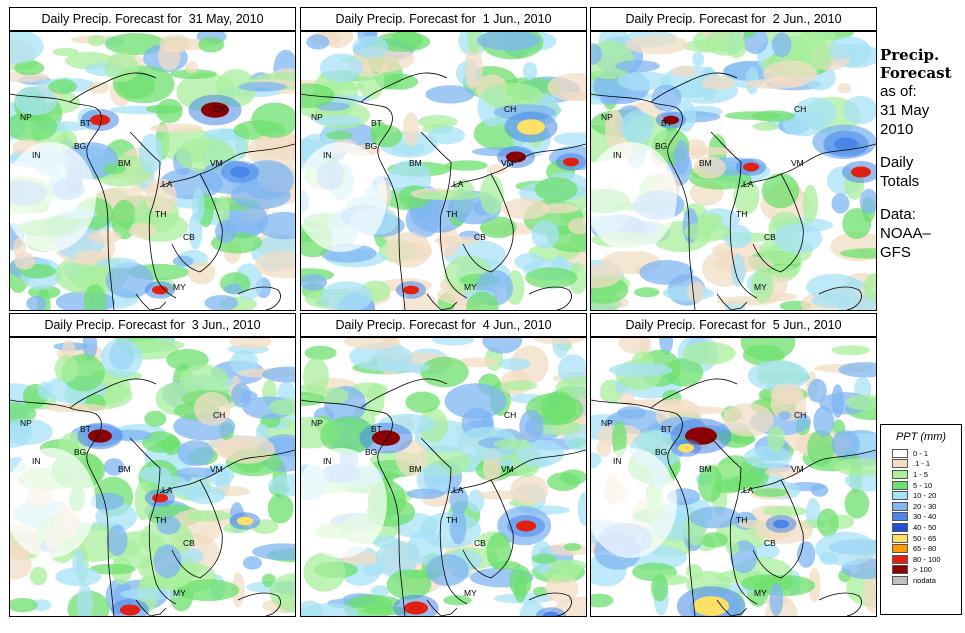 The width and height of the screenshot is (965, 633). I want to click on legend-label: 1 - 5, so click(921, 474).